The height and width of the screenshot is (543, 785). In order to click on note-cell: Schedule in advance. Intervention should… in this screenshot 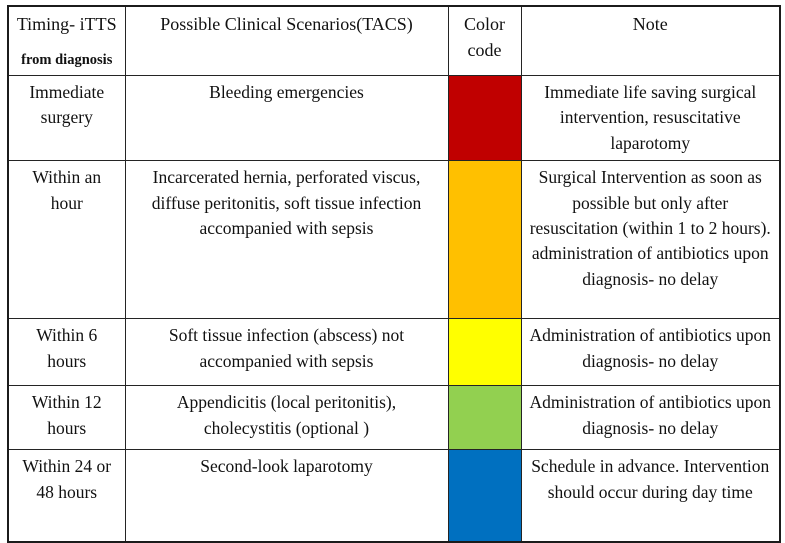, I will do `click(650, 496)`.